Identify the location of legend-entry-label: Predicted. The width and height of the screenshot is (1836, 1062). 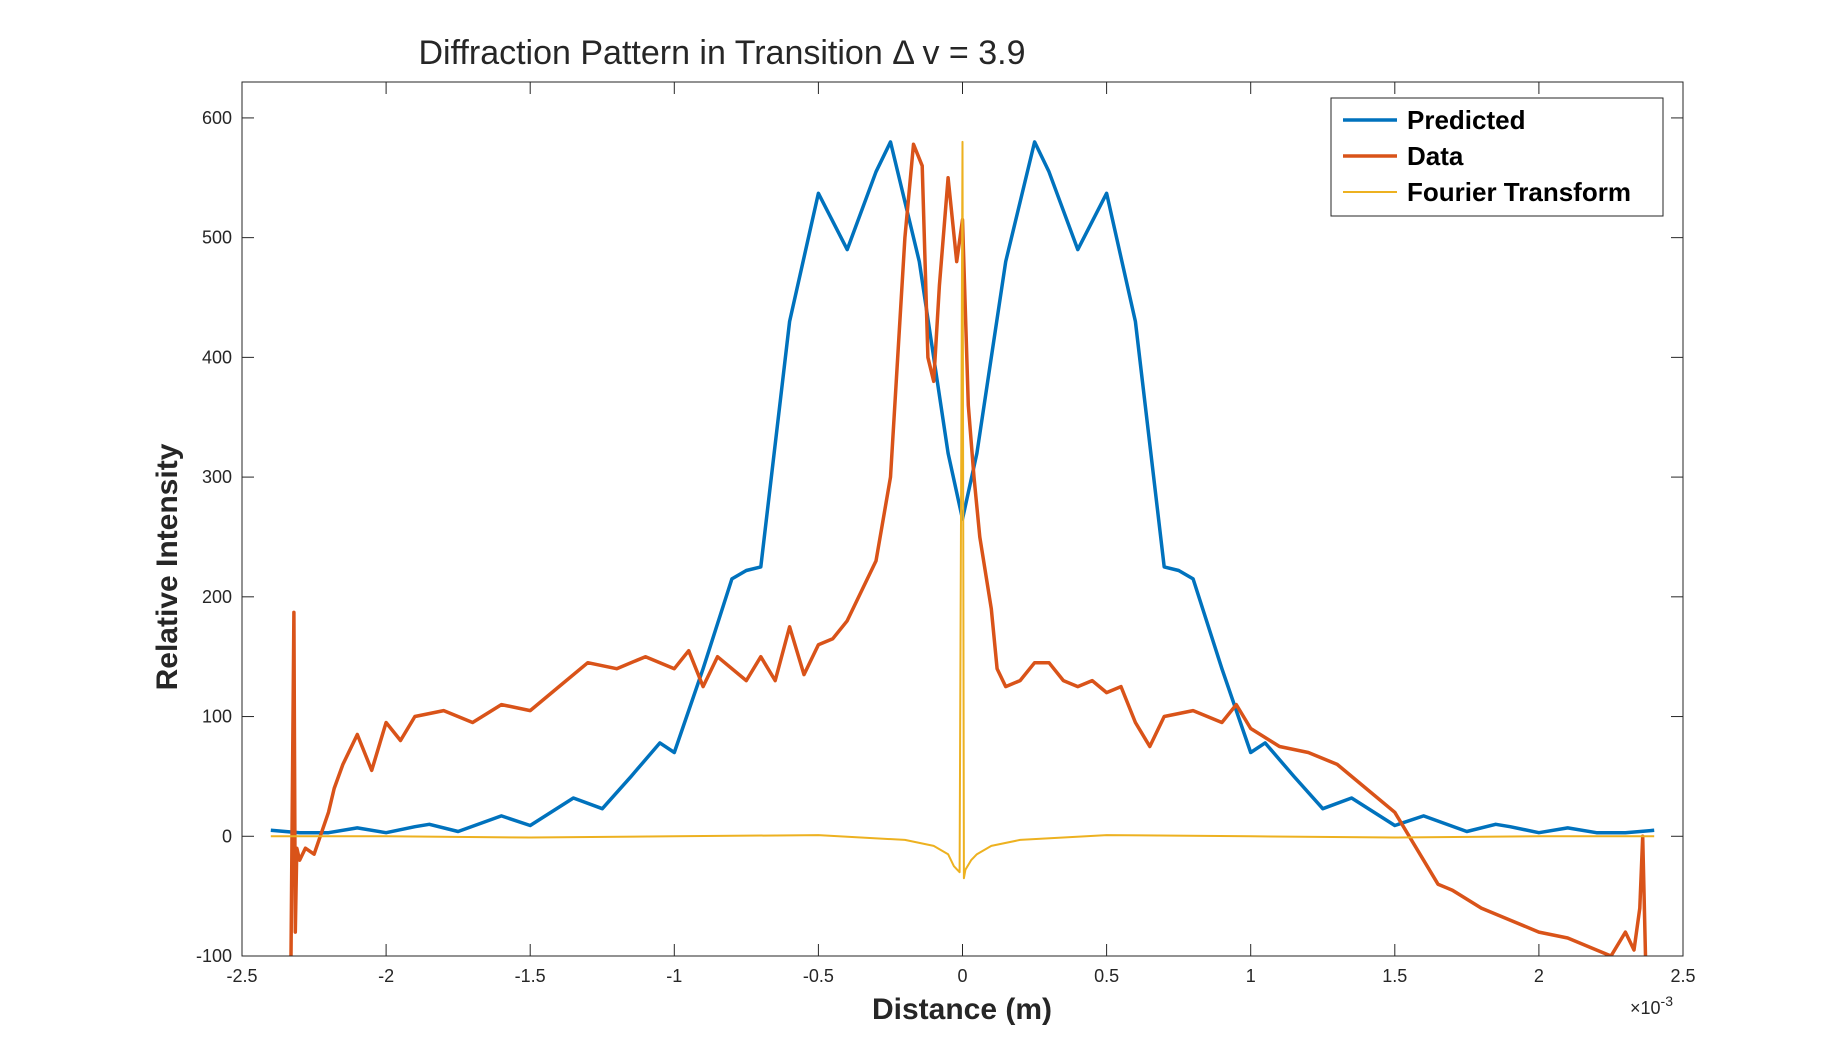
(1466, 120).